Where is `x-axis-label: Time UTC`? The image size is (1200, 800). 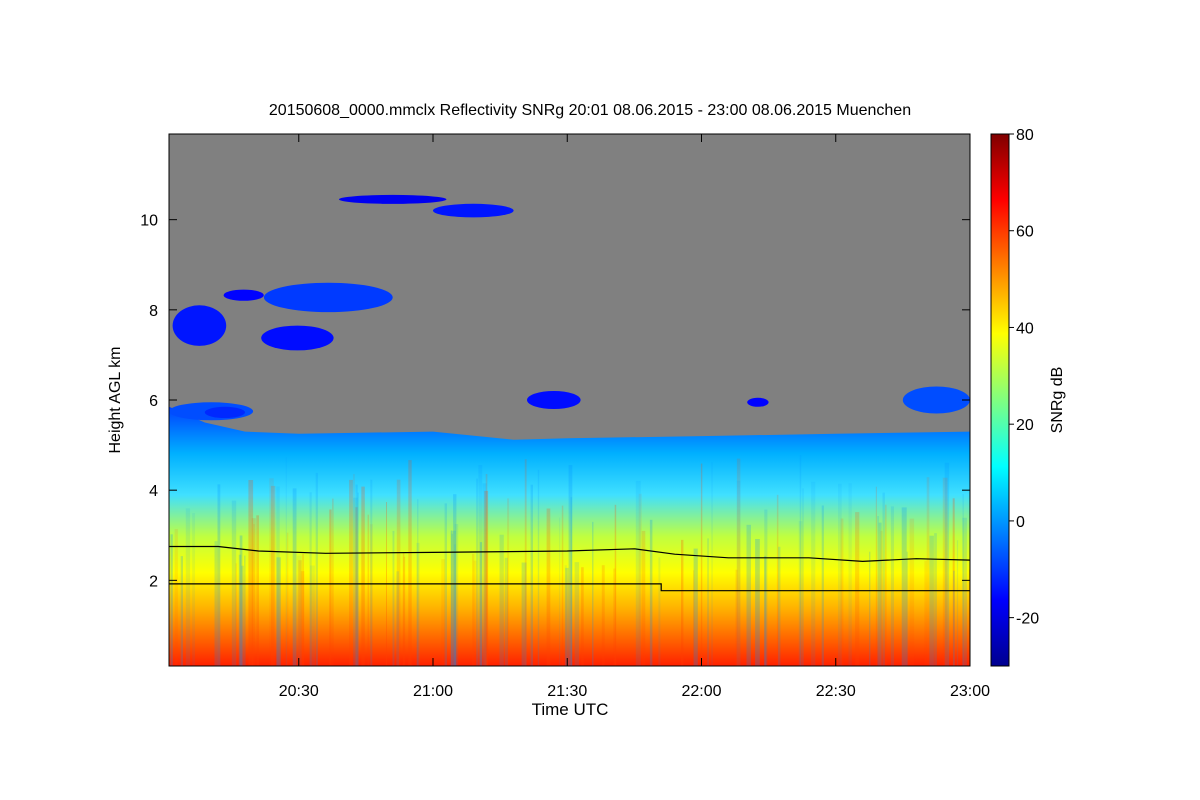
x-axis-label: Time UTC is located at coordinates (570, 709).